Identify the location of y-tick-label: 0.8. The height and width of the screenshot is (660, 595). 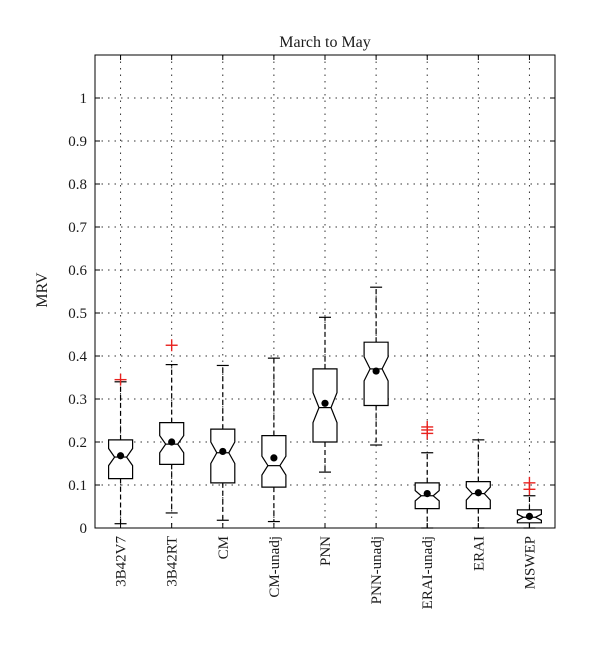
(77, 185).